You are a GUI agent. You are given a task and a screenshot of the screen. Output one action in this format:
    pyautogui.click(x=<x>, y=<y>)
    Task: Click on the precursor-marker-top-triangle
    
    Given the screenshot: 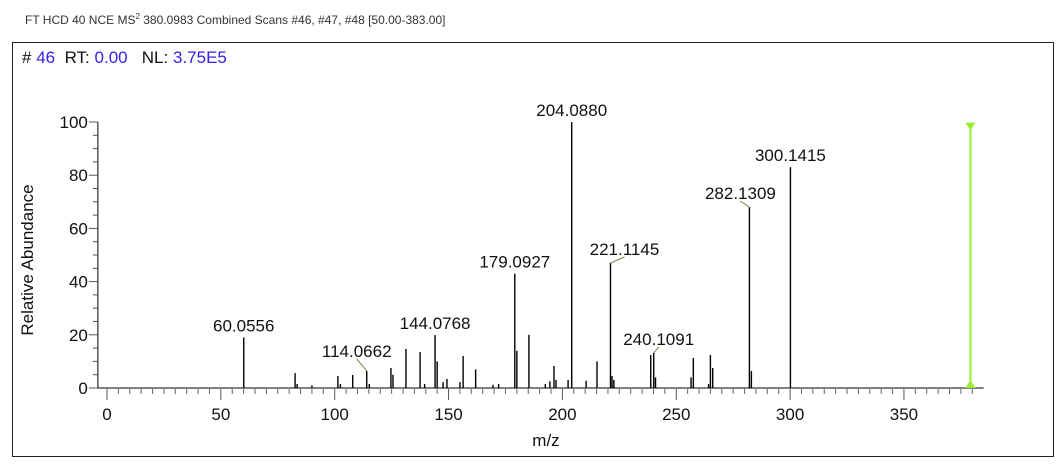 What is the action you would take?
    pyautogui.click(x=970, y=126)
    